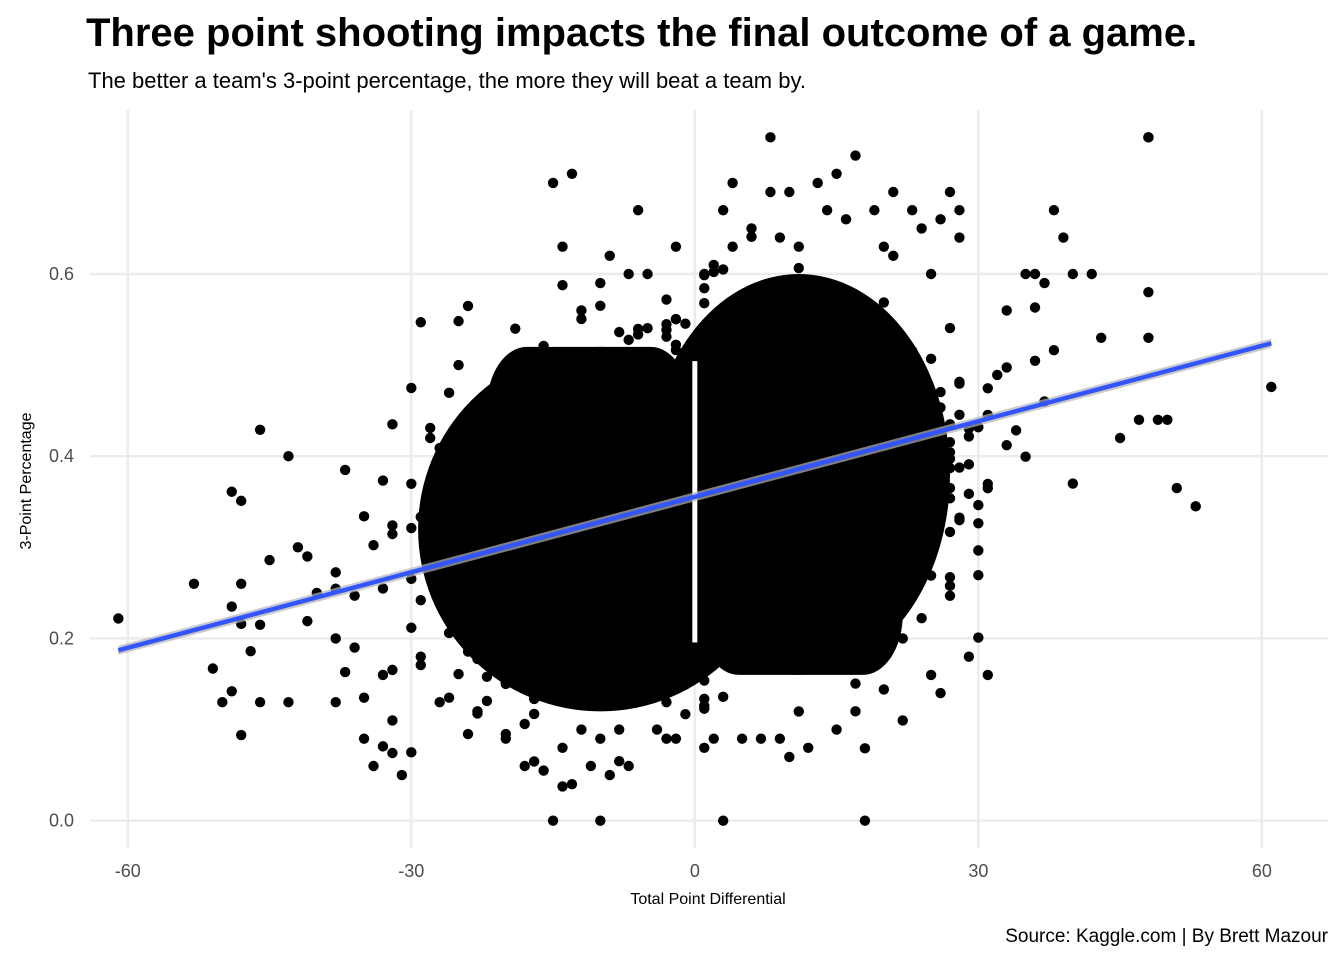 The image size is (1344, 960). What do you see at coordinates (1166, 936) in the screenshot?
I see `source-caption: Source: Kaggle.com | By Brett Mazour` at bounding box center [1166, 936].